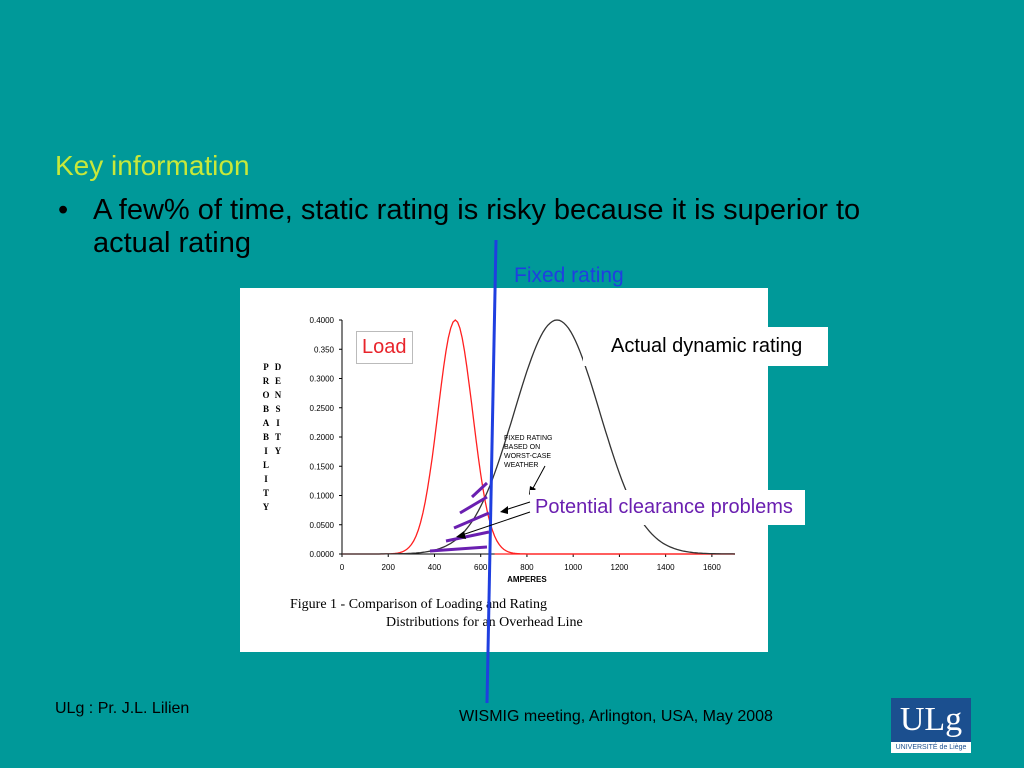 The height and width of the screenshot is (768, 1024). What do you see at coordinates (266, 465) in the screenshot?
I see `y-axis-title-letter: L` at bounding box center [266, 465].